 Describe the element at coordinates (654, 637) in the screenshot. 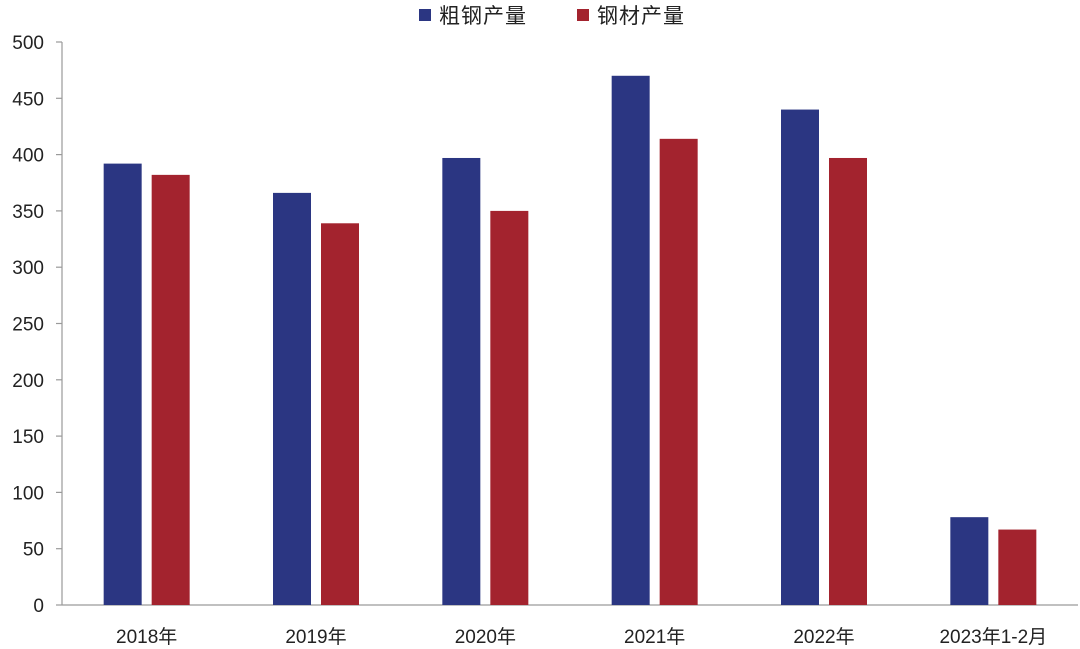

I see `x-tick-label: 2021年` at that location.